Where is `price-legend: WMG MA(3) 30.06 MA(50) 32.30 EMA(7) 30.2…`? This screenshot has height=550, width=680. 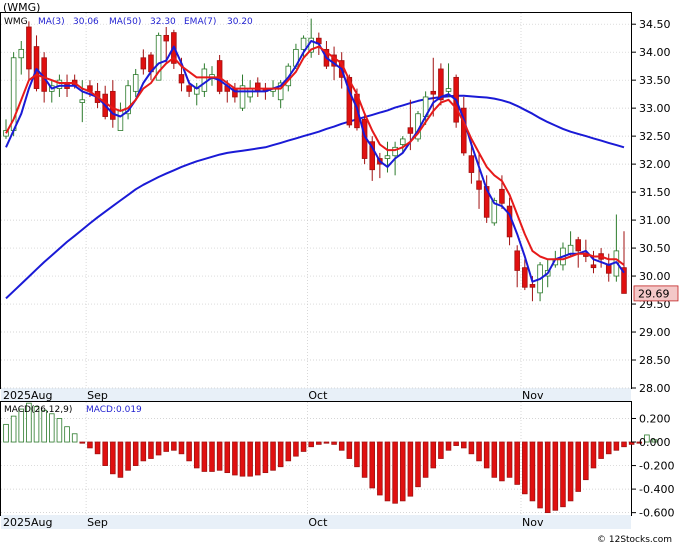 price-legend: WMG MA(3) 30.06 MA(50) 32.30 EMA(7) 30.2… is located at coordinates (128, 22).